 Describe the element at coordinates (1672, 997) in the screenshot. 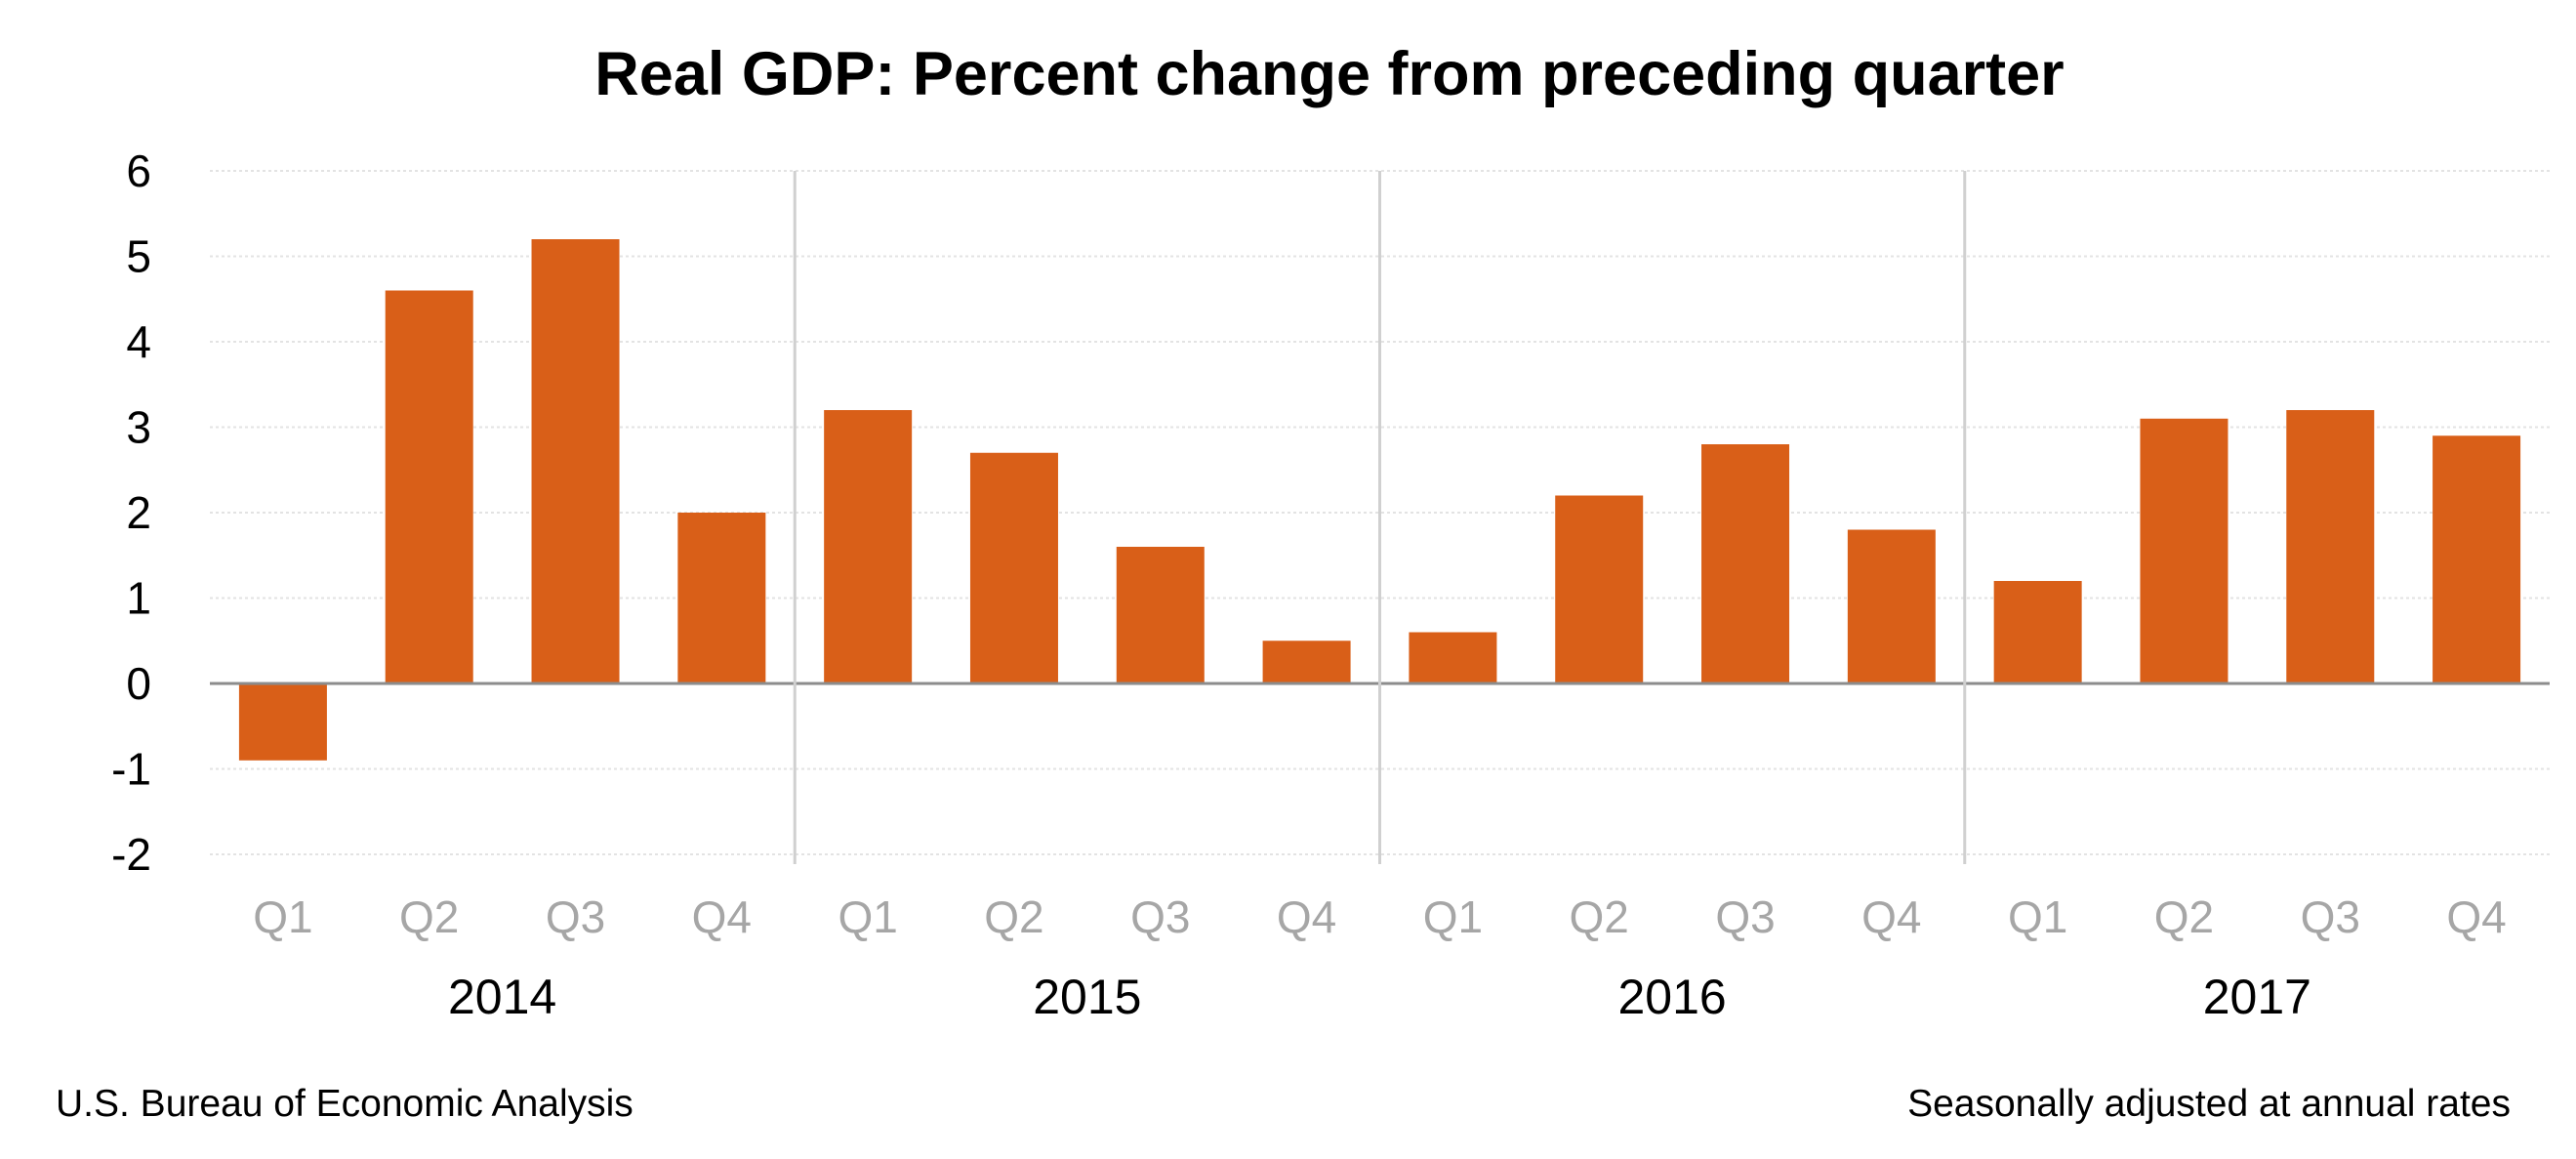

I see `year-label: 2016` at that location.